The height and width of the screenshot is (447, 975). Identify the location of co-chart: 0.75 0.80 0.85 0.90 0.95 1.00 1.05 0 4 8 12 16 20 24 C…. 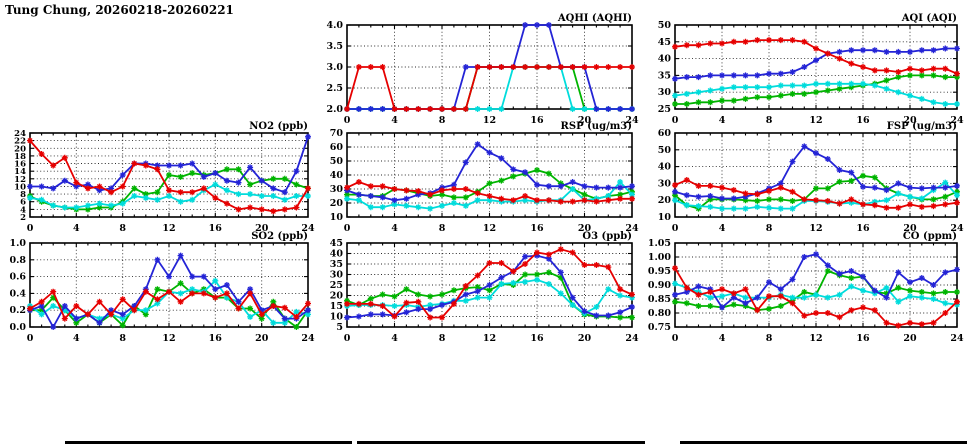
(807, 287).